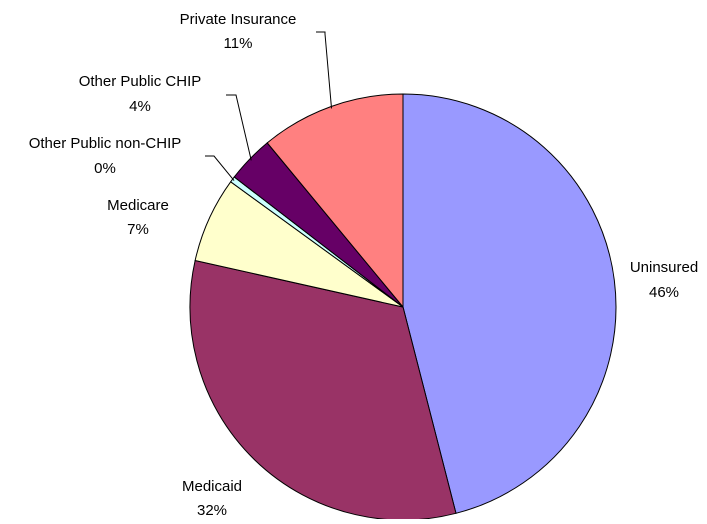  Describe the element at coordinates (238, 19) in the screenshot. I see `slice-label-private-insurance-name: Private Insurance` at that location.